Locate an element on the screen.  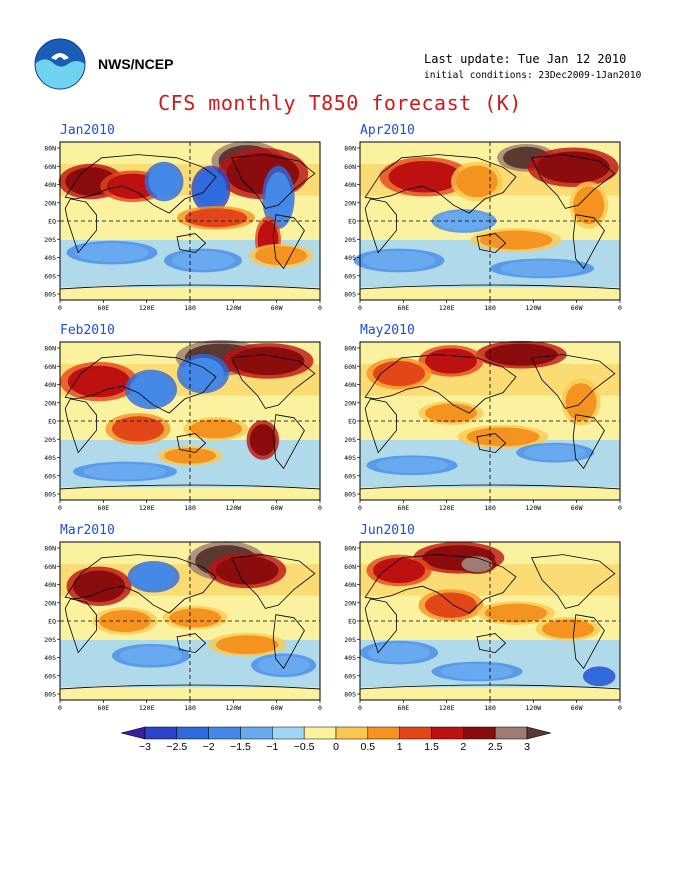
initial-conditions: initial conditions: 23Dec2009-1Jan2010 is located at coordinates (533, 75).